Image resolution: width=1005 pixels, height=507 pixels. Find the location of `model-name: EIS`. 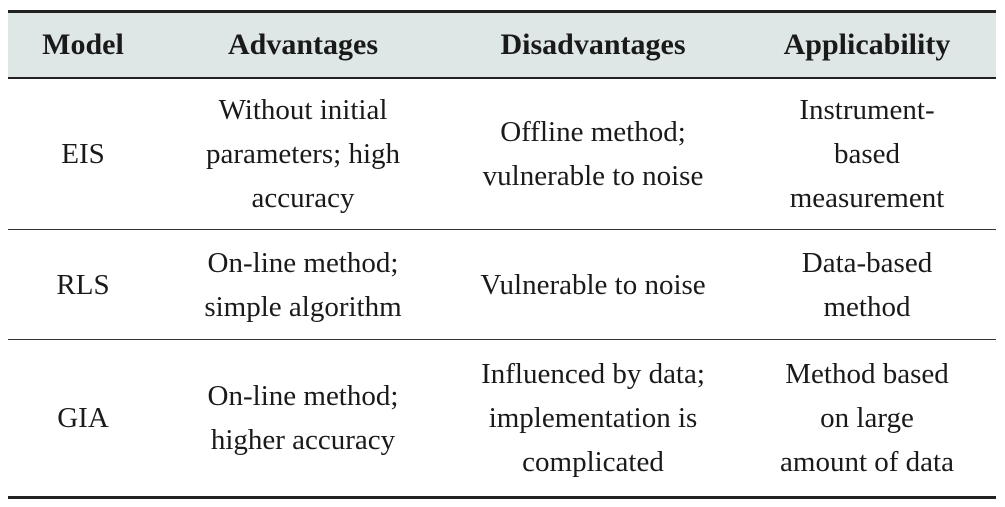

model-name: EIS is located at coordinates (83, 153).